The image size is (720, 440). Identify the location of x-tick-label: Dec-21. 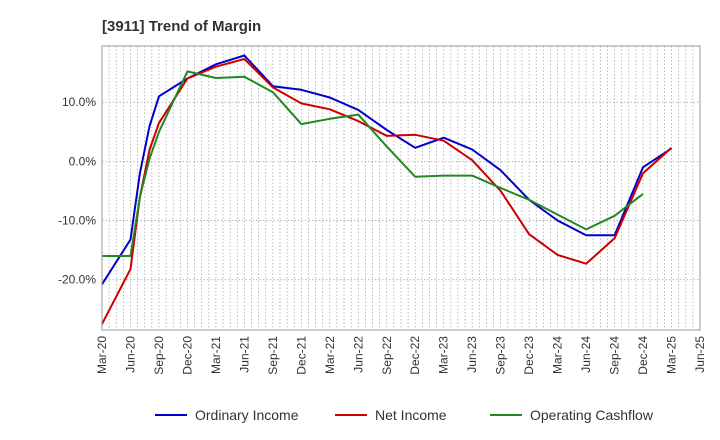
(301, 355).